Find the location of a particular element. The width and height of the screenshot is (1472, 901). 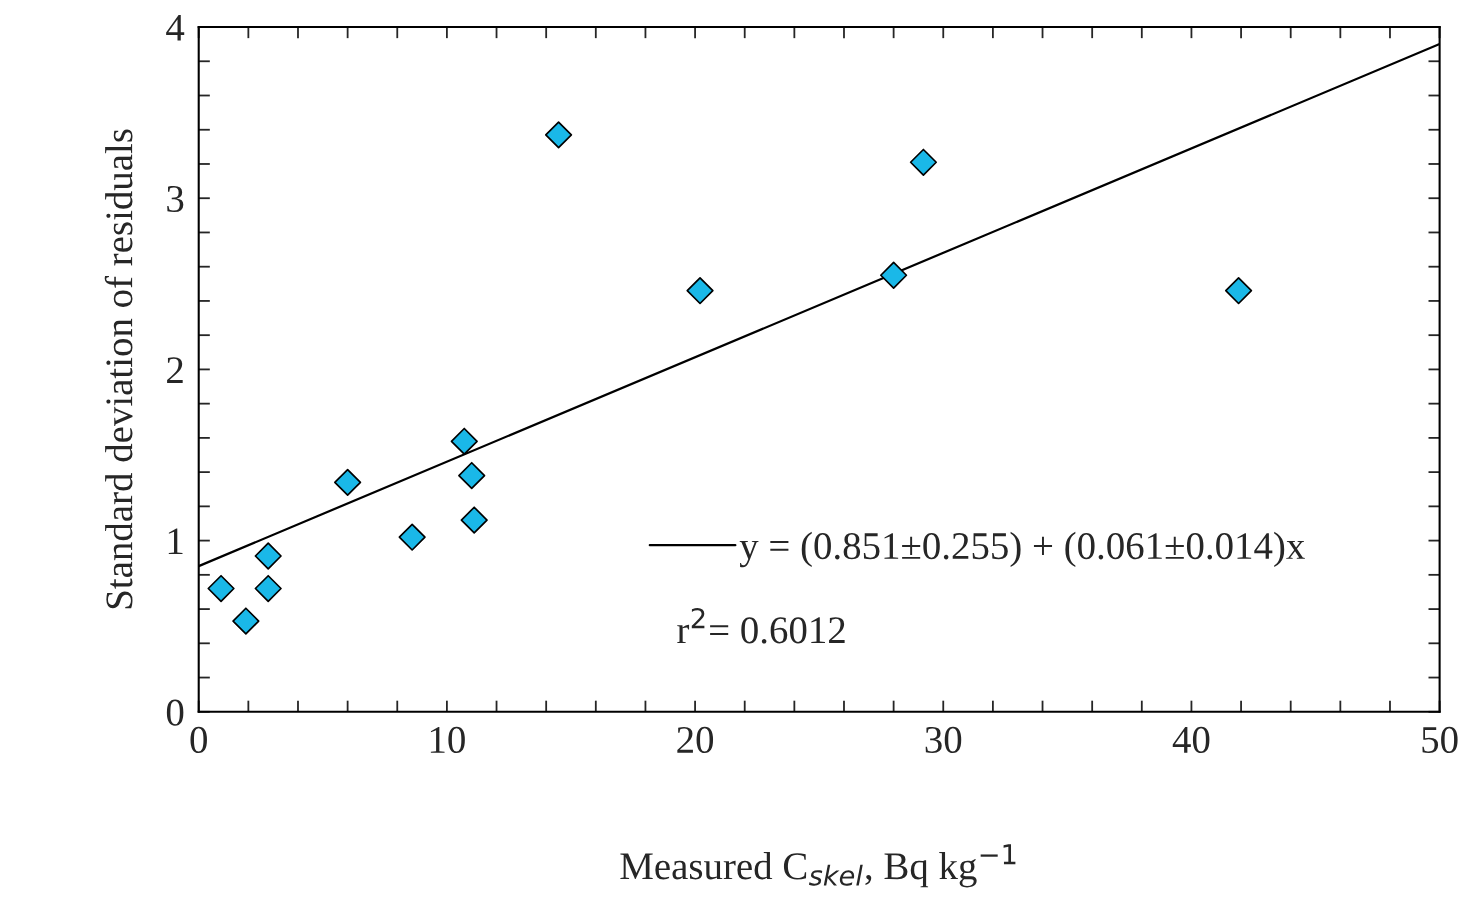

y-axis-title: Standard deviation of residuals is located at coordinates (118, 369).